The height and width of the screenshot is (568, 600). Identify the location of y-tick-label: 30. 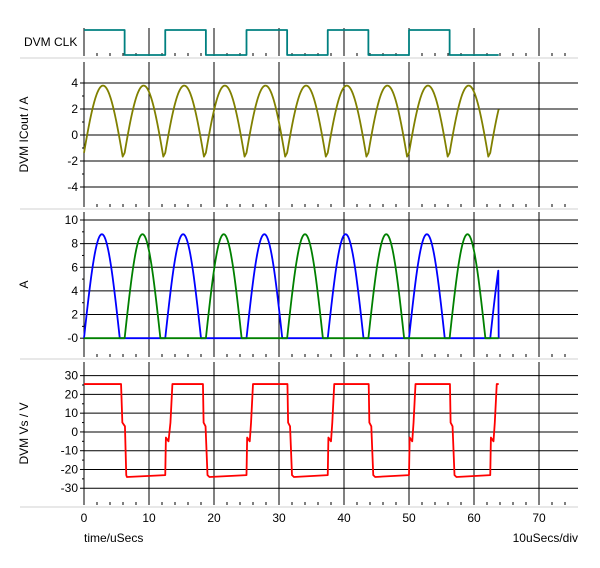
(72, 376).